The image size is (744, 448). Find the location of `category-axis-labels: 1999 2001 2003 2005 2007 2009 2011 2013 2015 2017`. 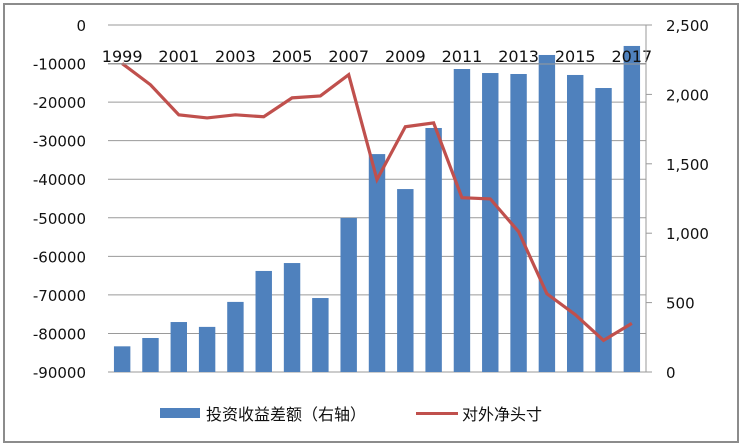

category-axis-labels: 1999 2001 2003 2005 2007 2009 2011 2013 2015 2017 is located at coordinates (377, 56).